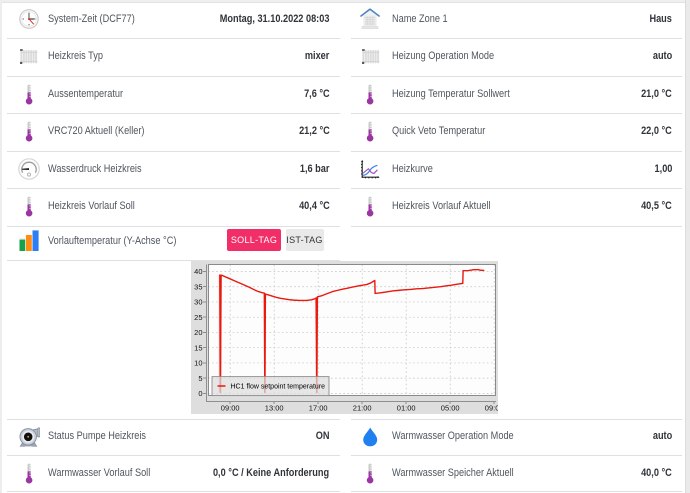 This screenshot has width=690, height=493. Describe the element at coordinates (449, 408) in the screenshot. I see `svg-text: 05:00` at that location.